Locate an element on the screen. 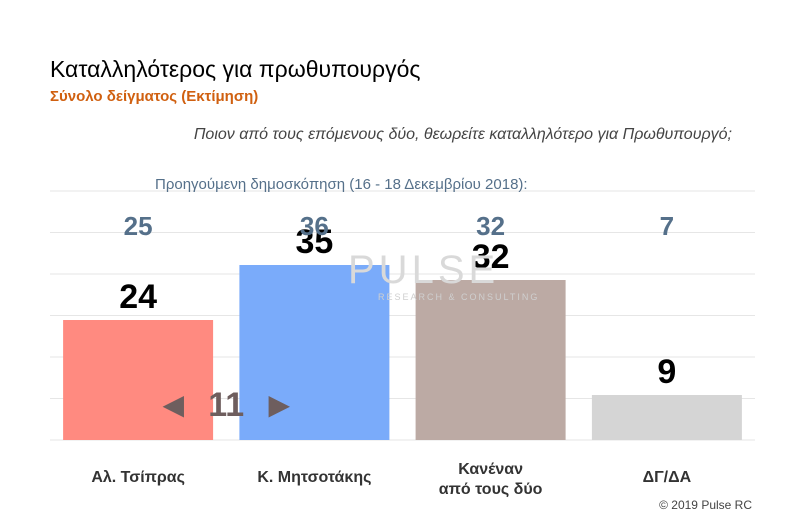 This screenshot has height=518, width=800. gap-annotation-label: 11 is located at coordinates (226, 405).